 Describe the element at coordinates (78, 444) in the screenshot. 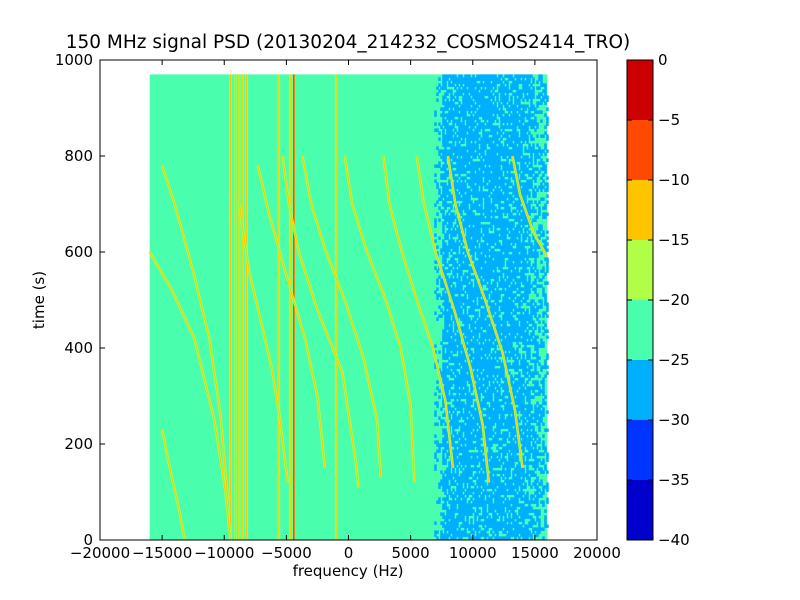

I see `y-tick-label-1: 200` at that location.